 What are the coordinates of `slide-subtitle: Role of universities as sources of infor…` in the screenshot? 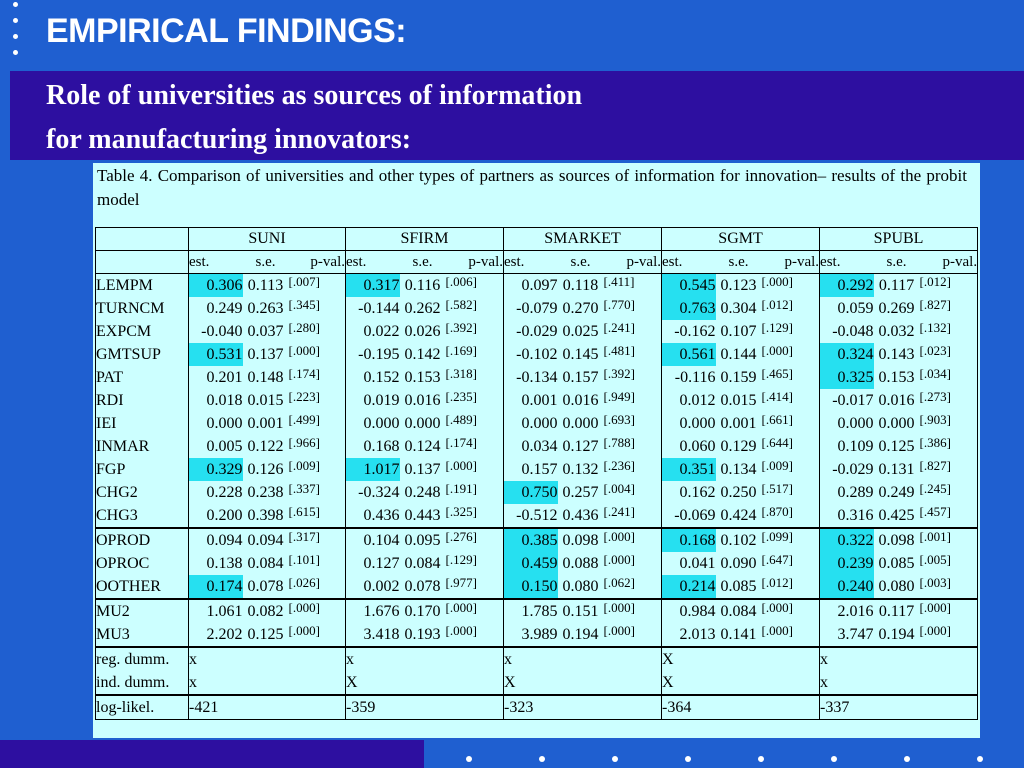 It's located at (314, 118).